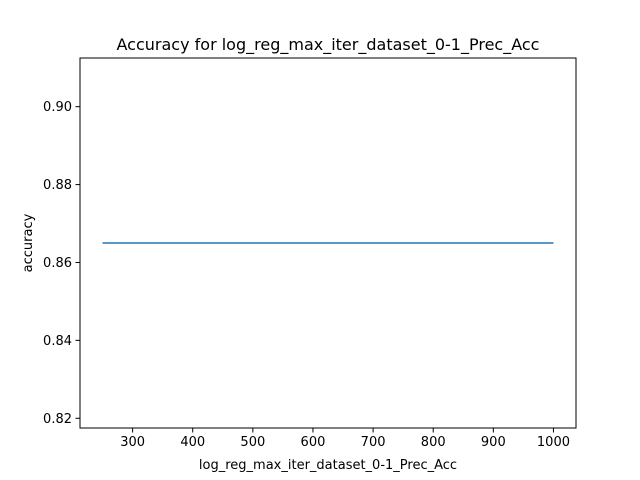 The image size is (640, 480). I want to click on x-tick-label: 500, so click(252, 442).